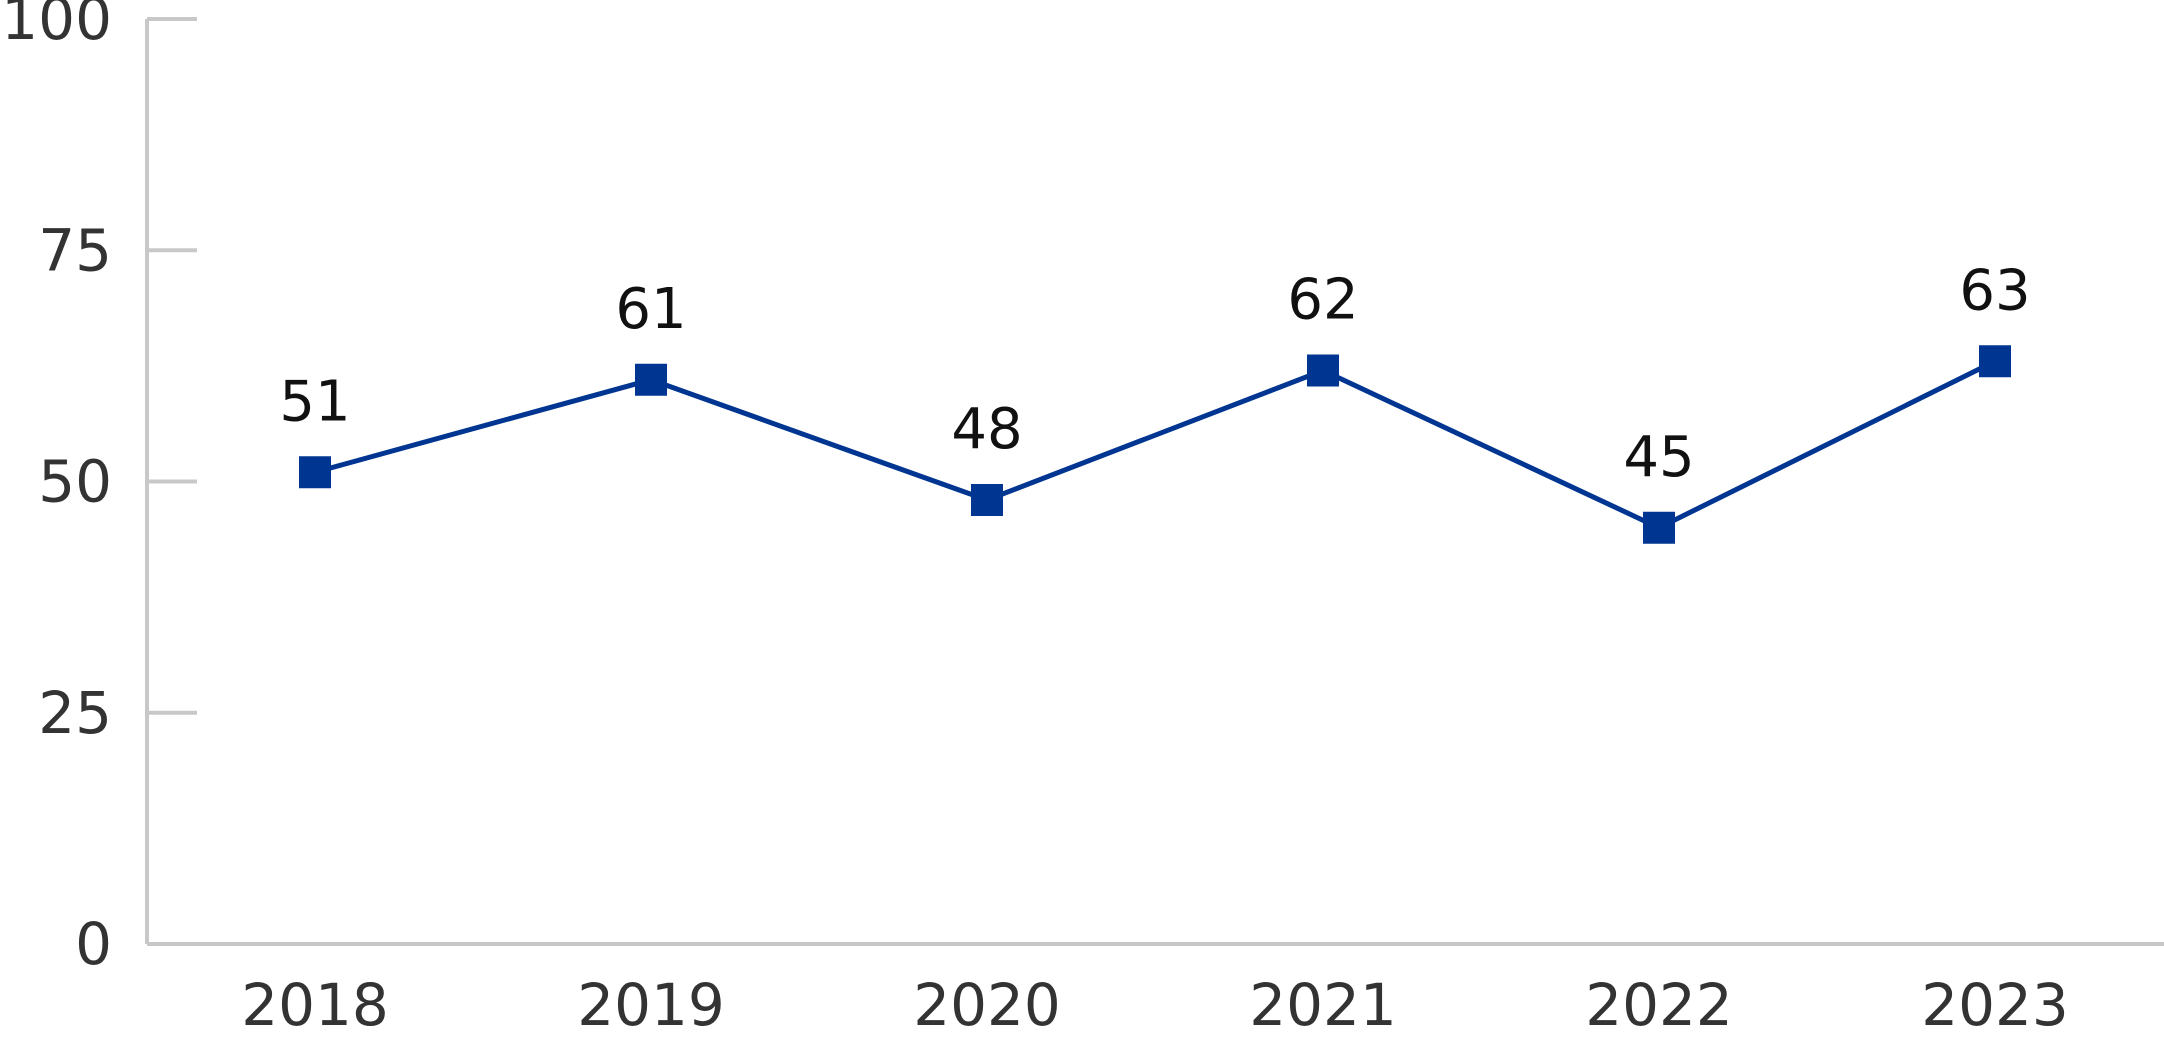 The image size is (2164, 1049). I want to click on data-label-2018: 51, so click(314, 401).